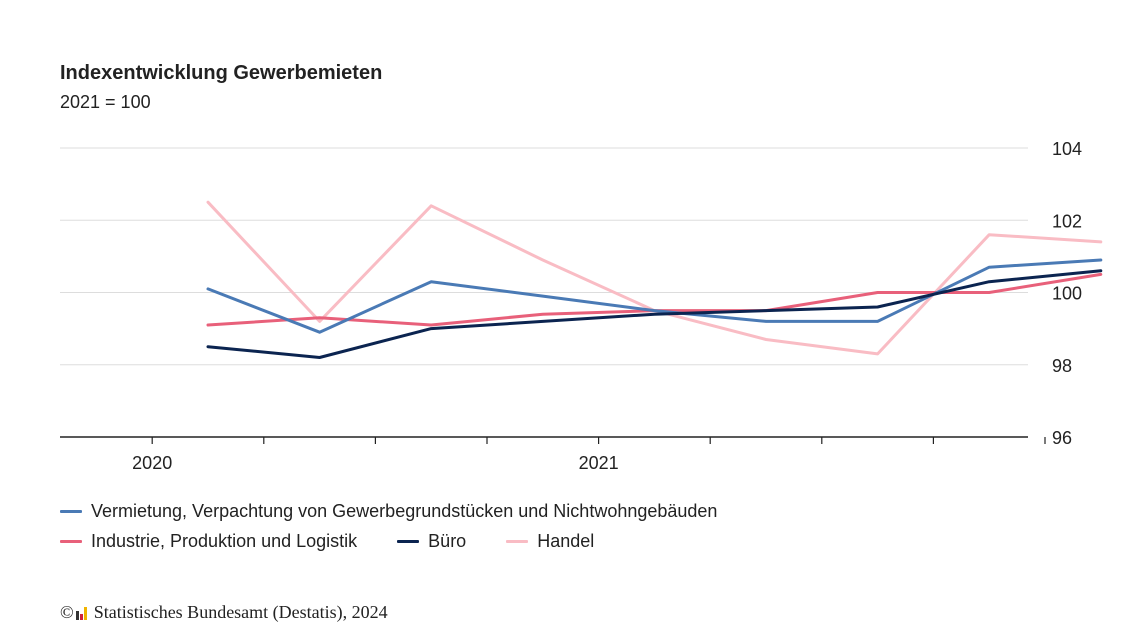  I want to click on legend-swatch-buero, so click(408, 541).